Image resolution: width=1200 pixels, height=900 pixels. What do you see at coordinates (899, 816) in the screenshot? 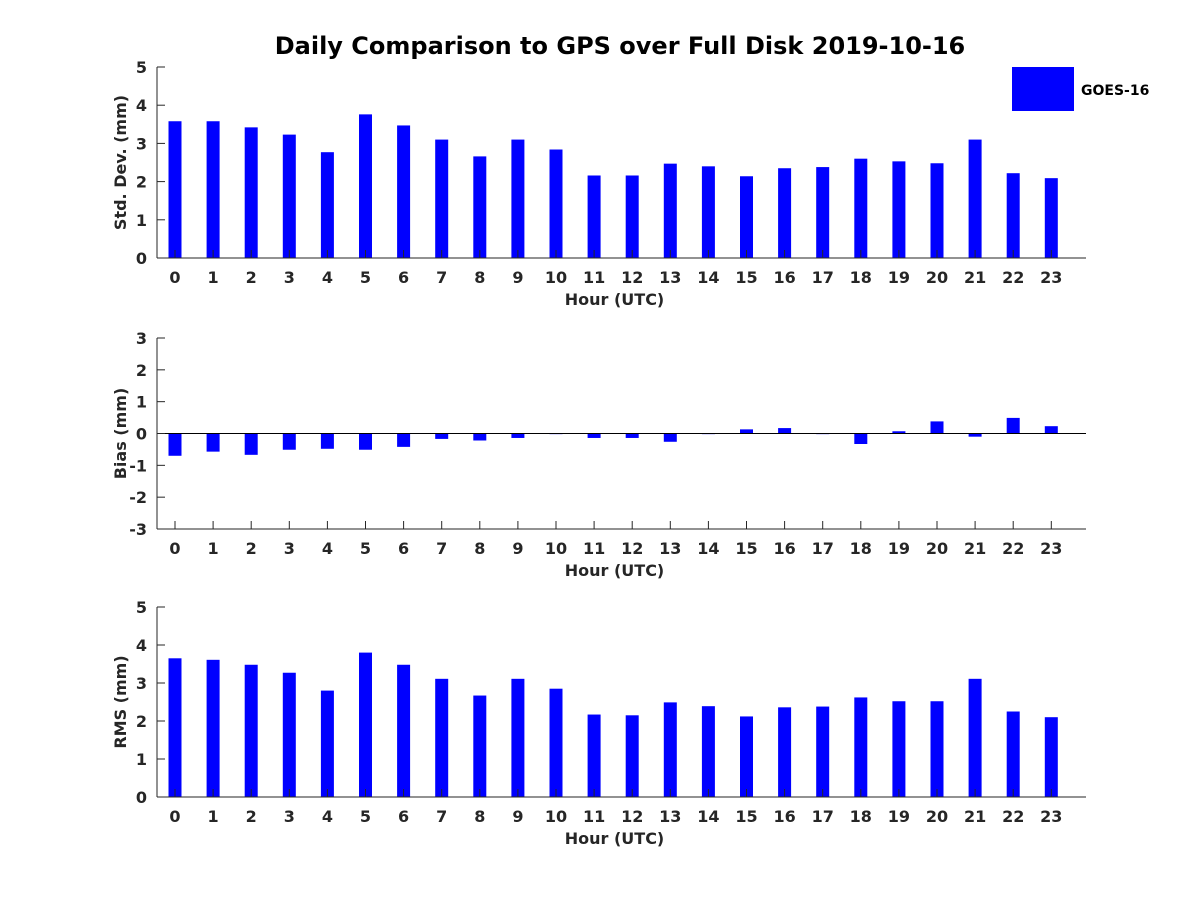
I see `x-tick-label: 19` at bounding box center [899, 816].